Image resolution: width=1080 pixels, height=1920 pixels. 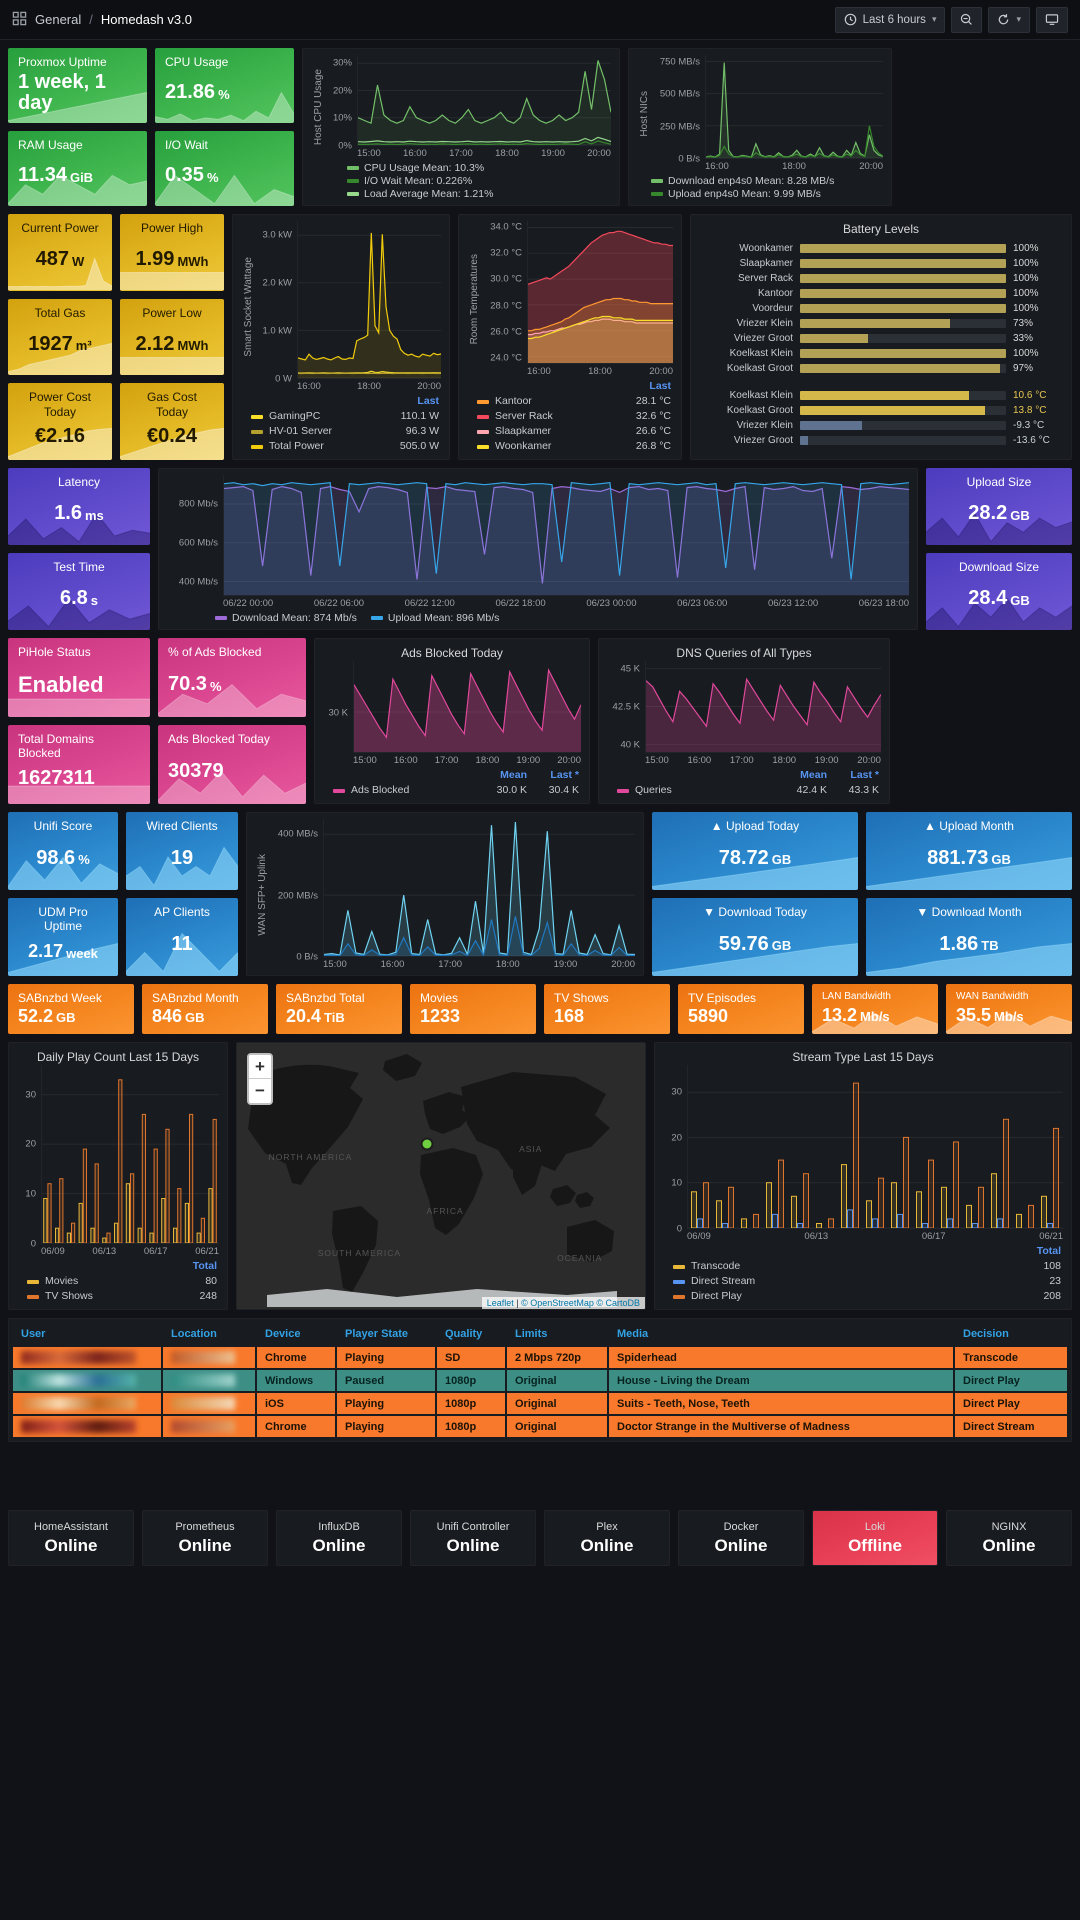 What do you see at coordinates (967, 19) in the screenshot?
I see `zoom-out-button` at bounding box center [967, 19].